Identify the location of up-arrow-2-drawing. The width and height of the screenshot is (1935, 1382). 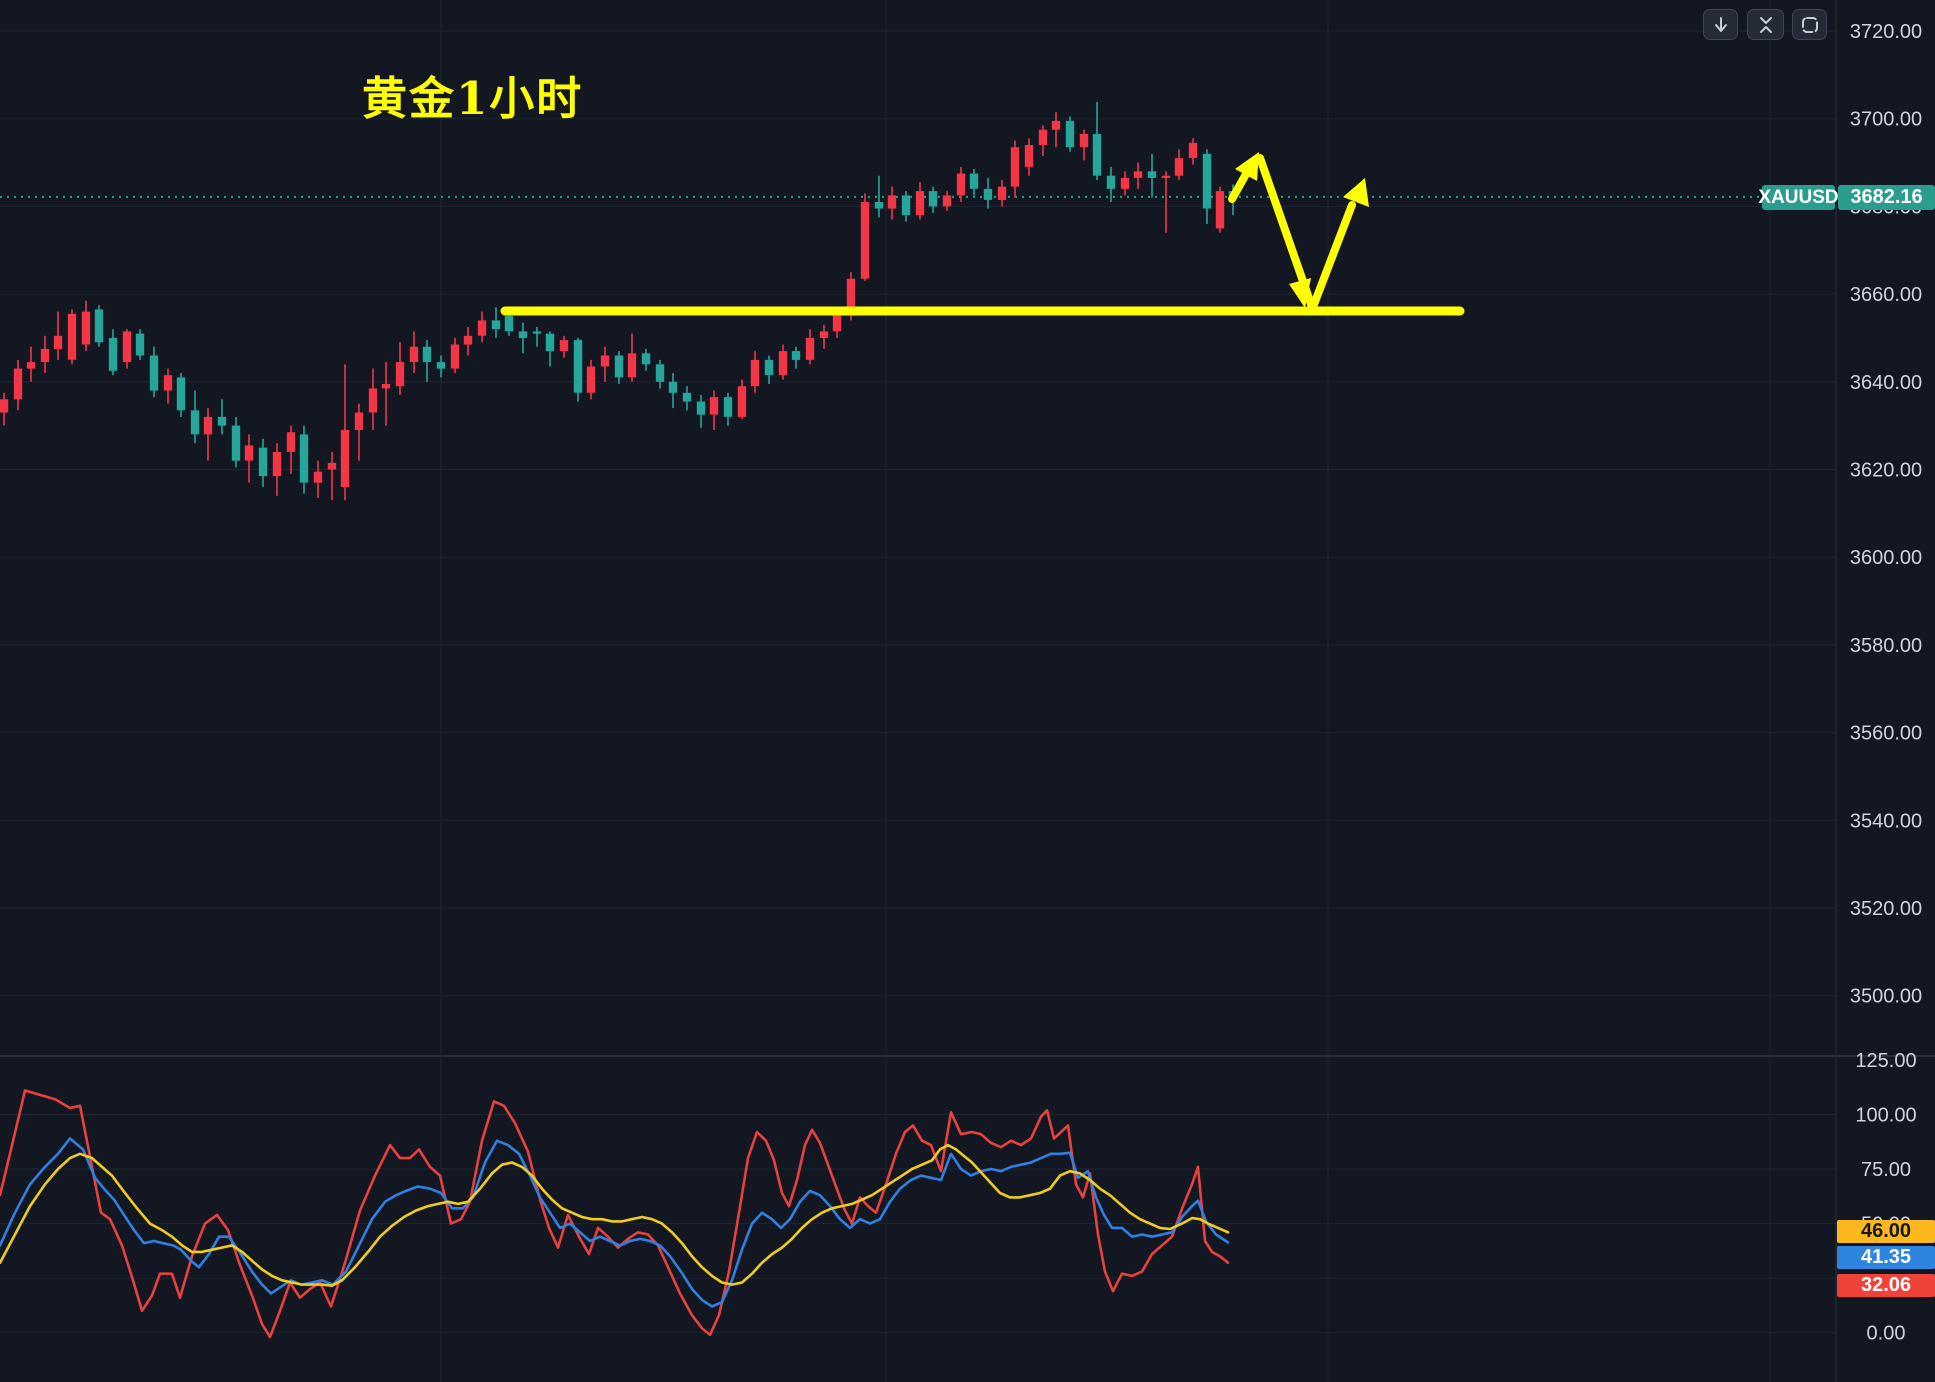
(1332, 256).